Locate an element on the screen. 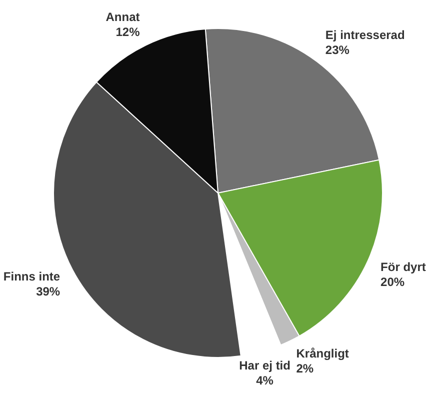 Image resolution: width=436 pixels, height=406 pixels. slice-label: Krångligt is located at coordinates (322, 353).